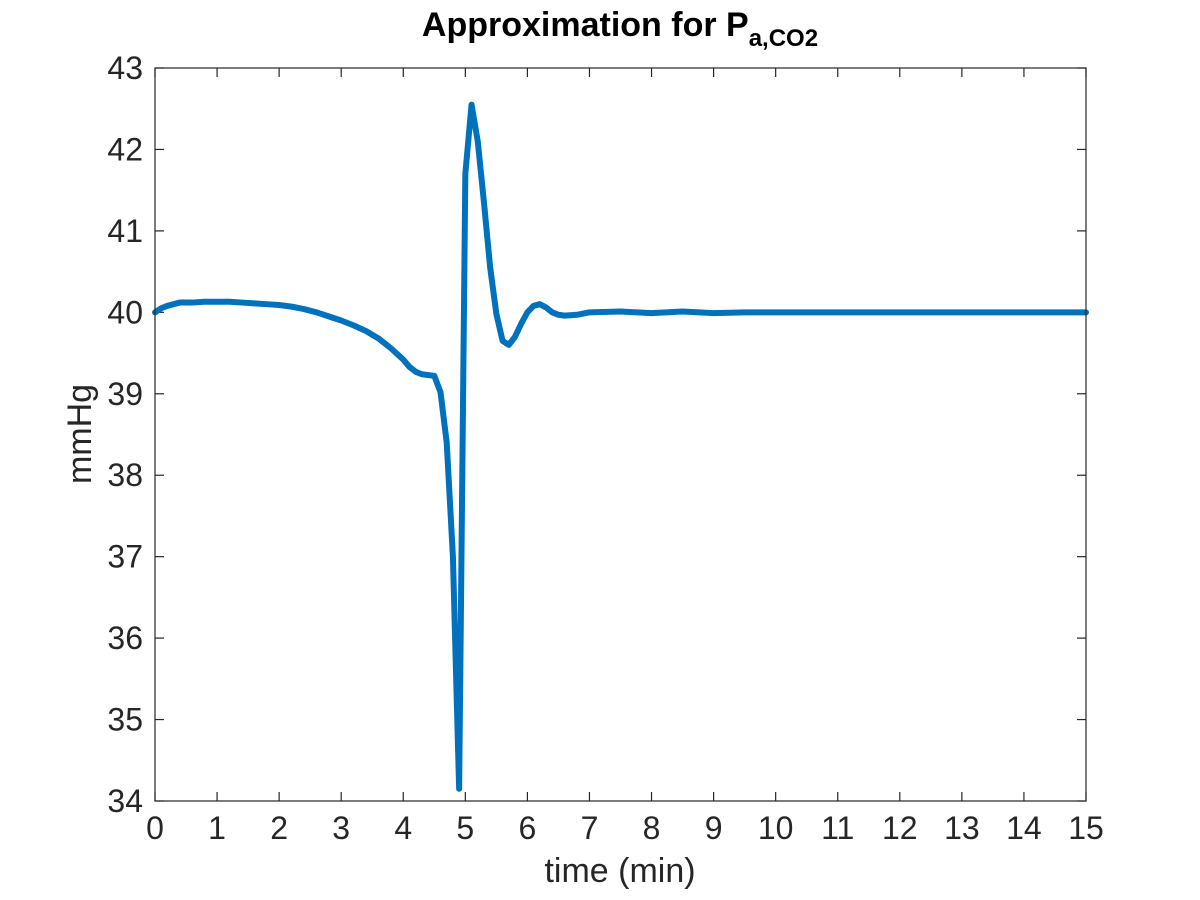 The width and height of the screenshot is (1200, 900). Describe the element at coordinates (776, 828) in the screenshot. I see `x-tick-label: 10` at that location.